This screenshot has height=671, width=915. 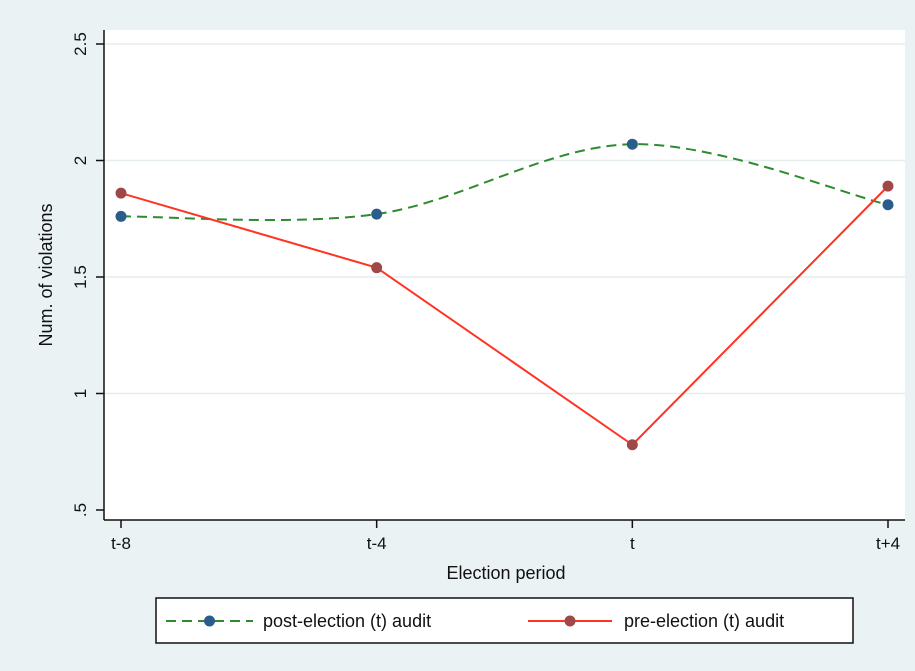 What do you see at coordinates (80, 44) in the screenshot?
I see `y-tick-label: 2.5` at bounding box center [80, 44].